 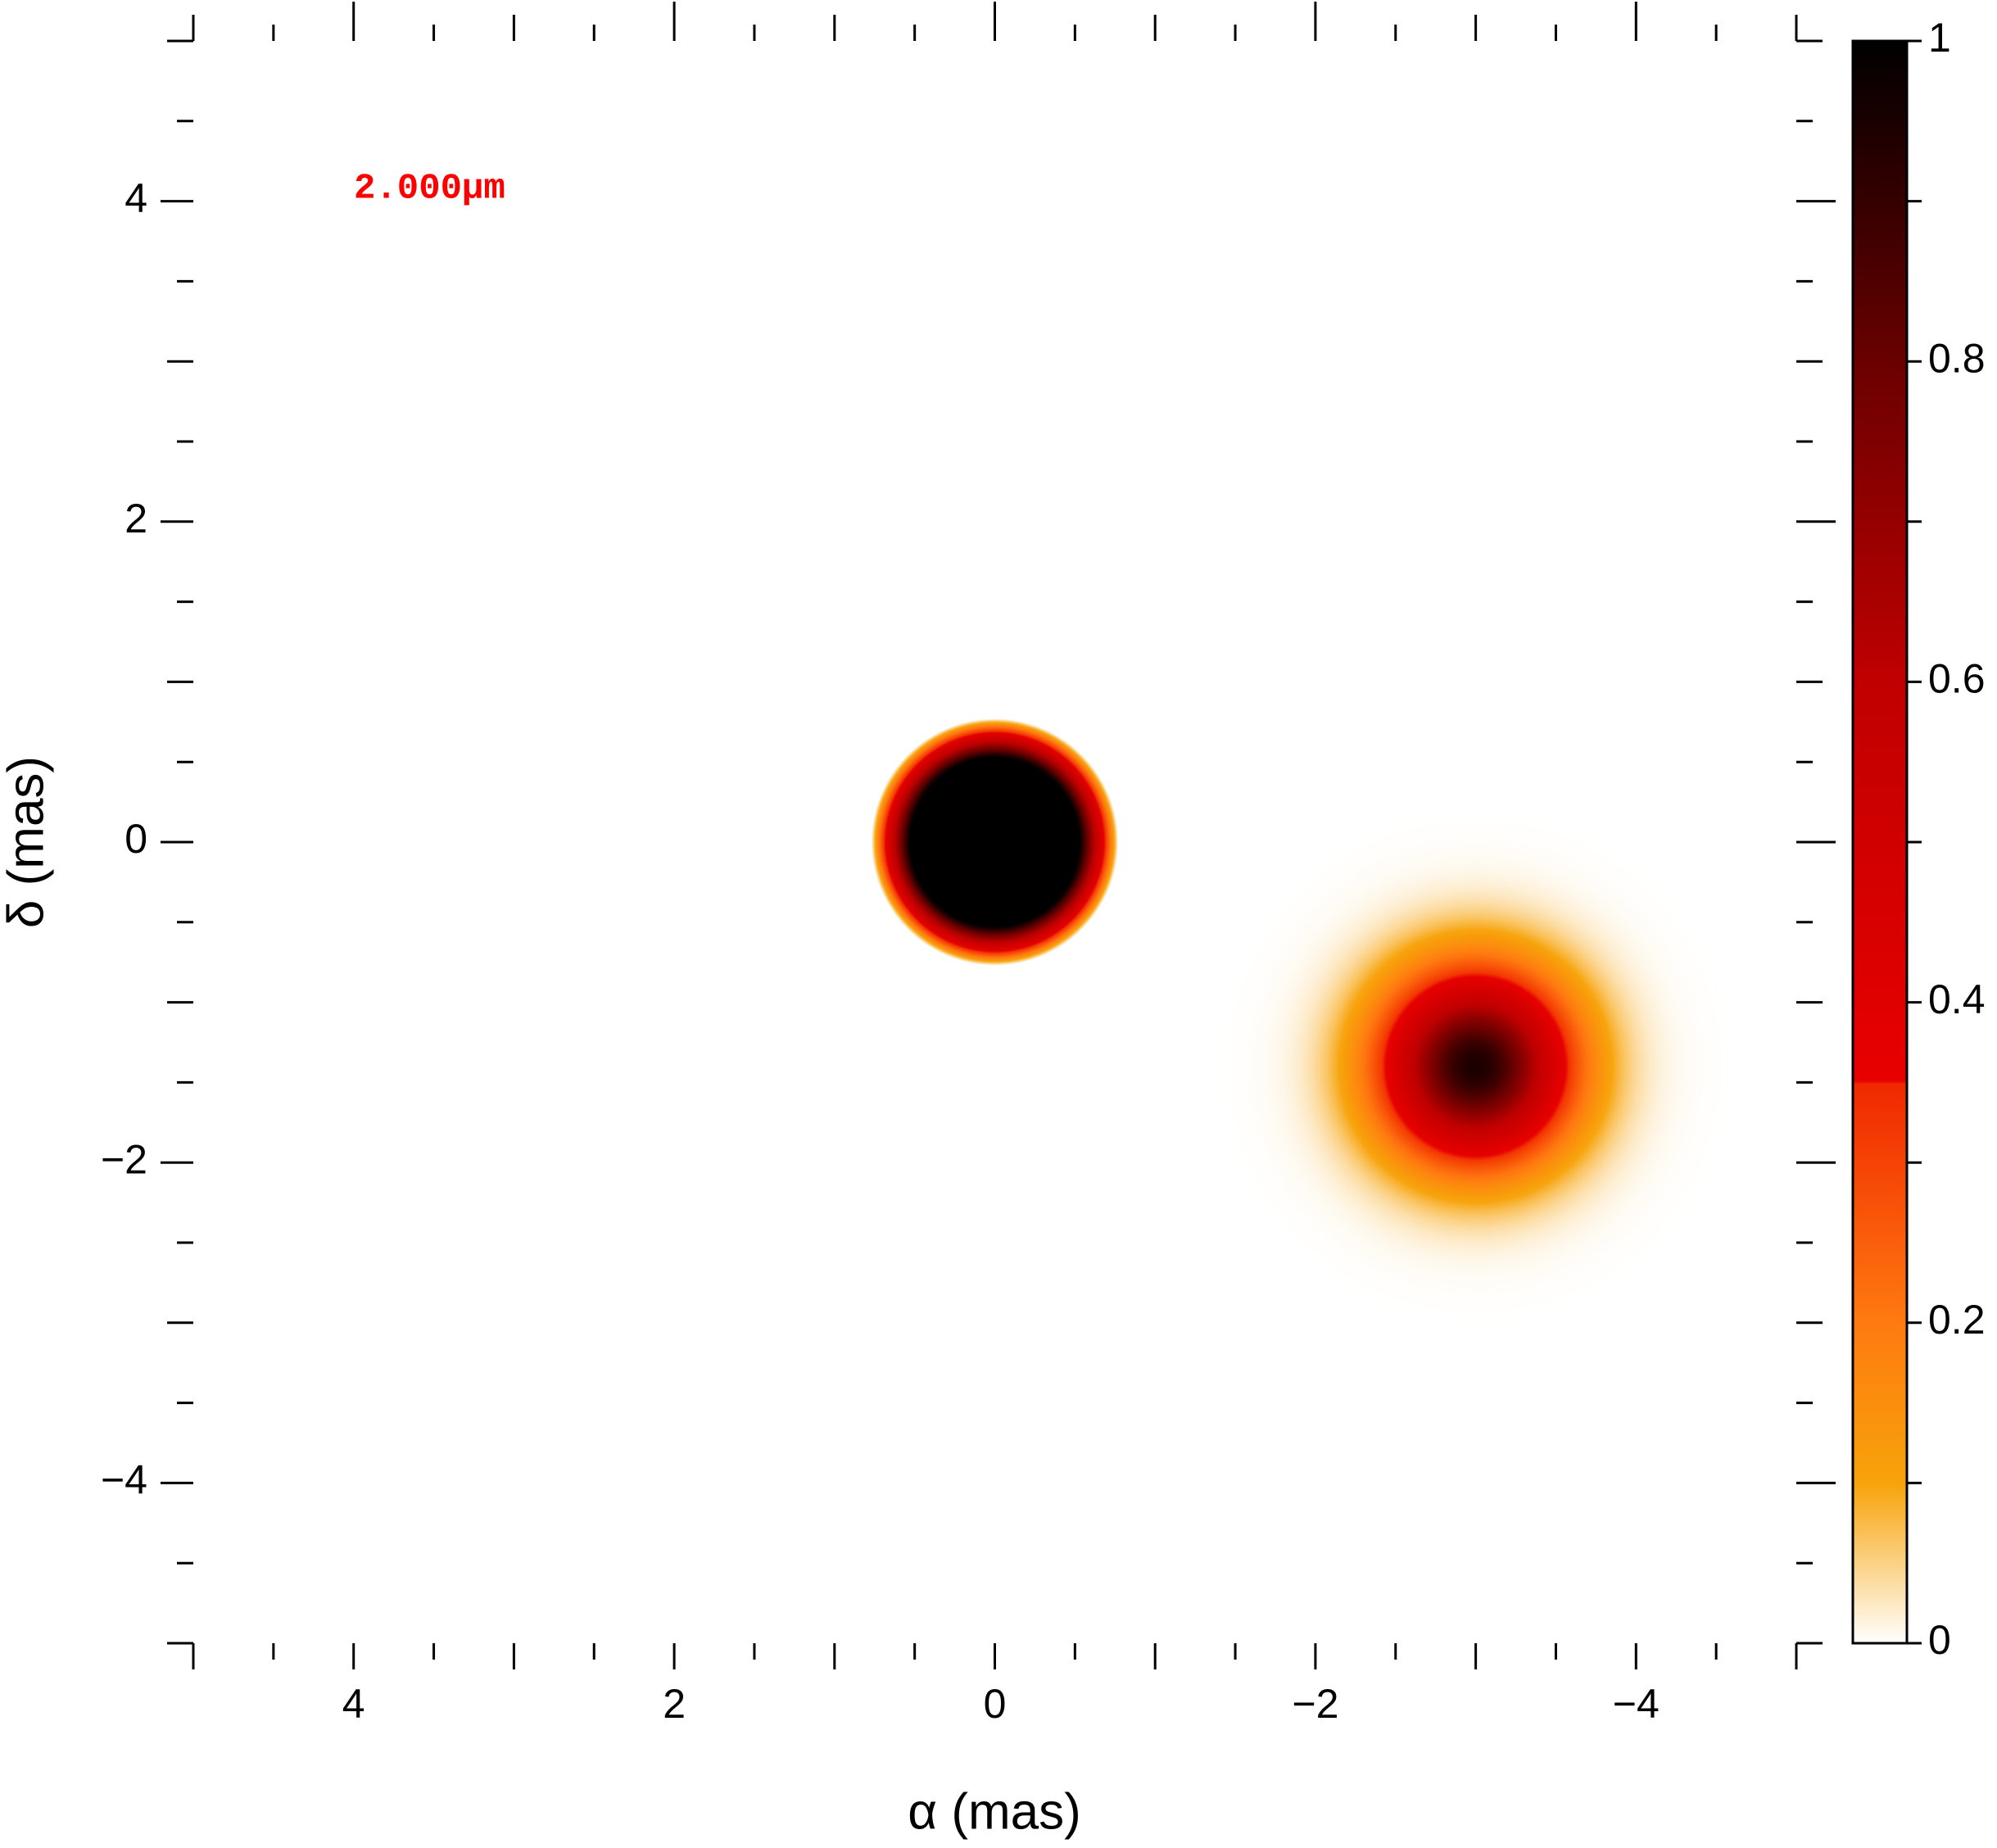 What do you see at coordinates (353, 1704) in the screenshot?
I see `x-tick-label: 4` at bounding box center [353, 1704].